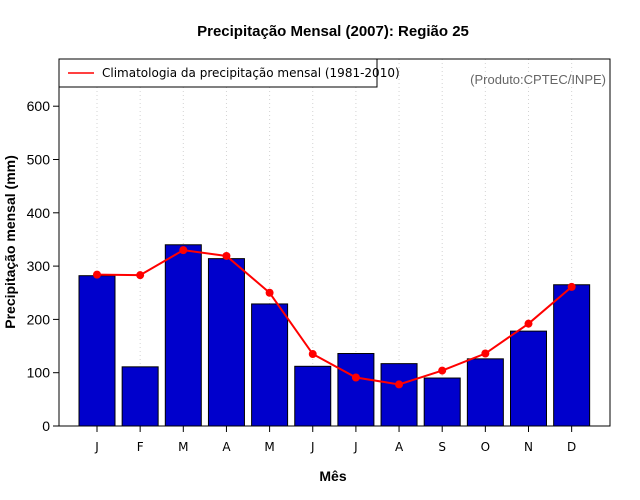  What do you see at coordinates (46, 426) in the screenshot?
I see `y-tick-label: 0` at bounding box center [46, 426].